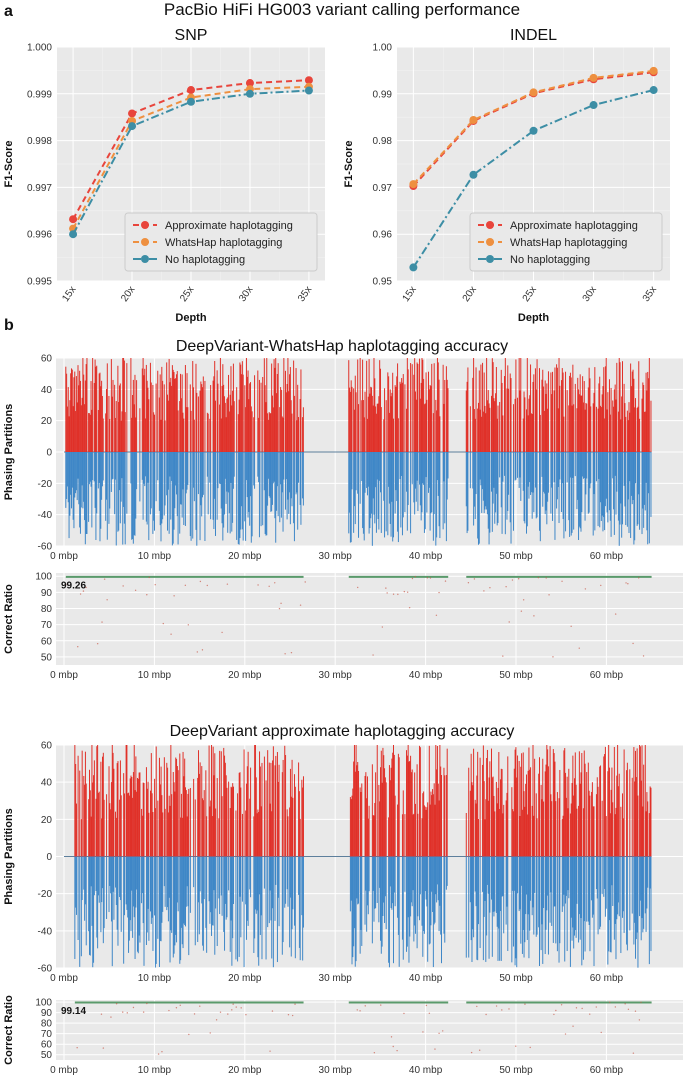  I want to click on approx_ratio-mean-ratio-label: 99.14, so click(73, 1011).